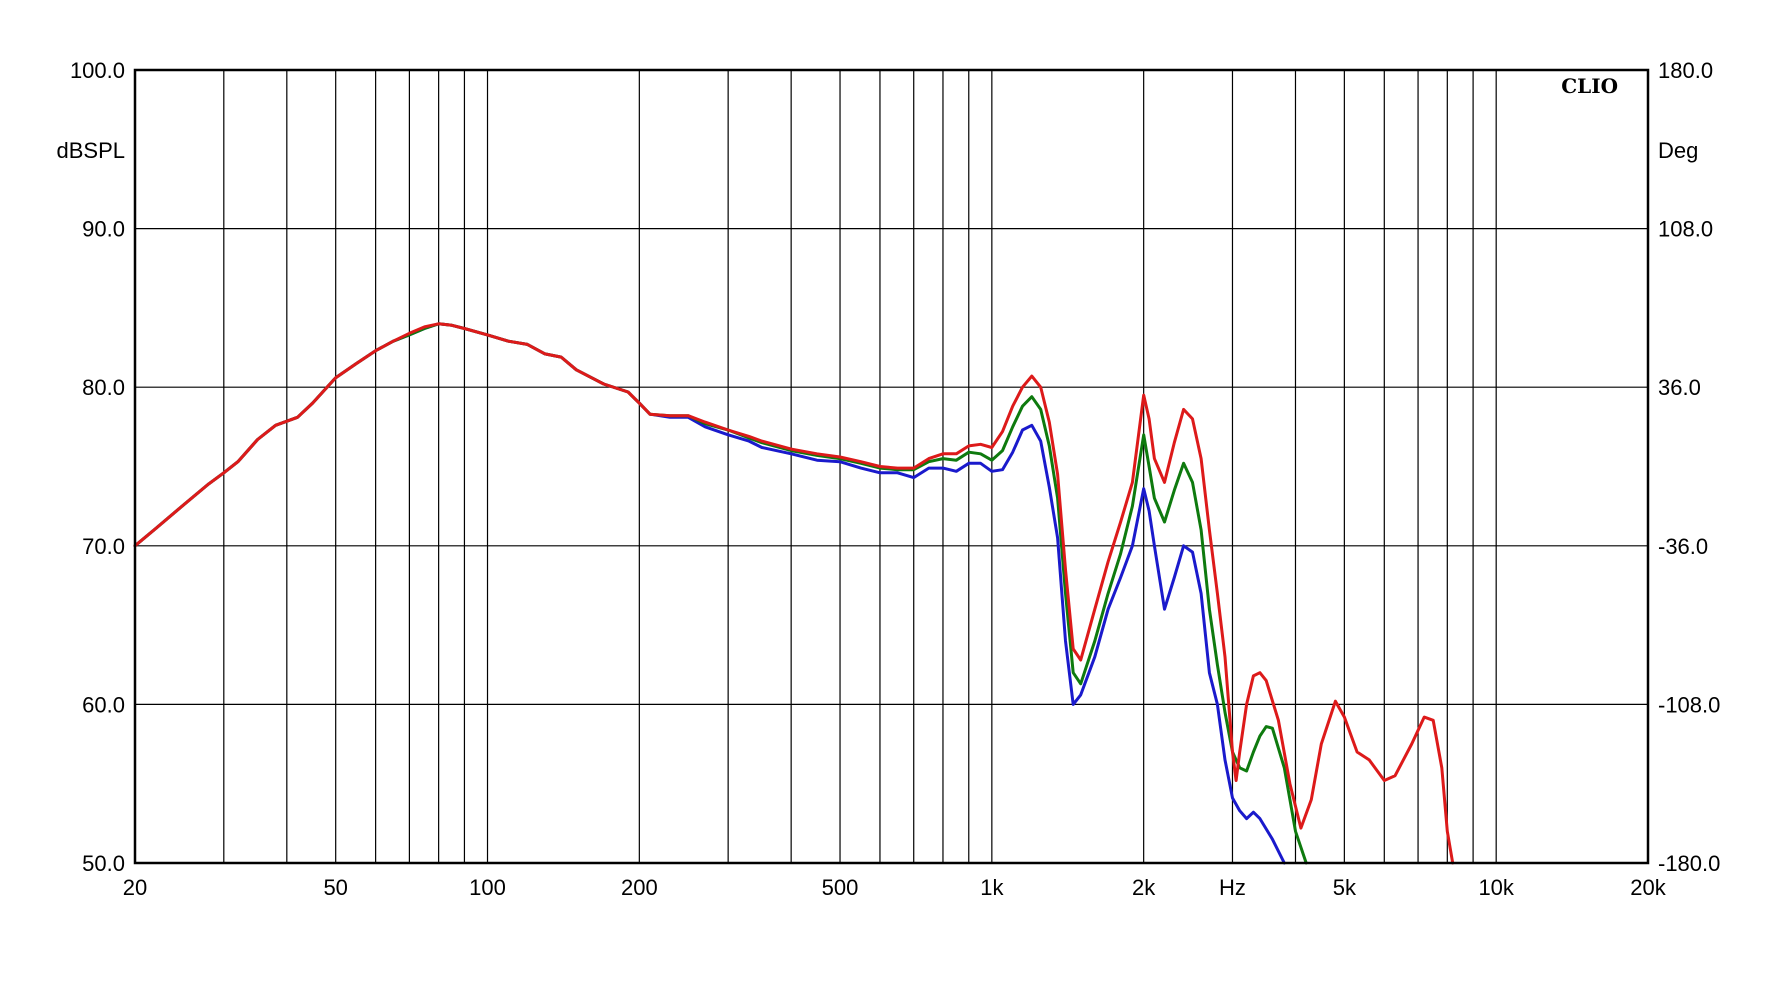 The image size is (1772, 1006). Describe the element at coordinates (1678, 150) in the screenshot. I see `y-right-unit-label: Deg` at that location.